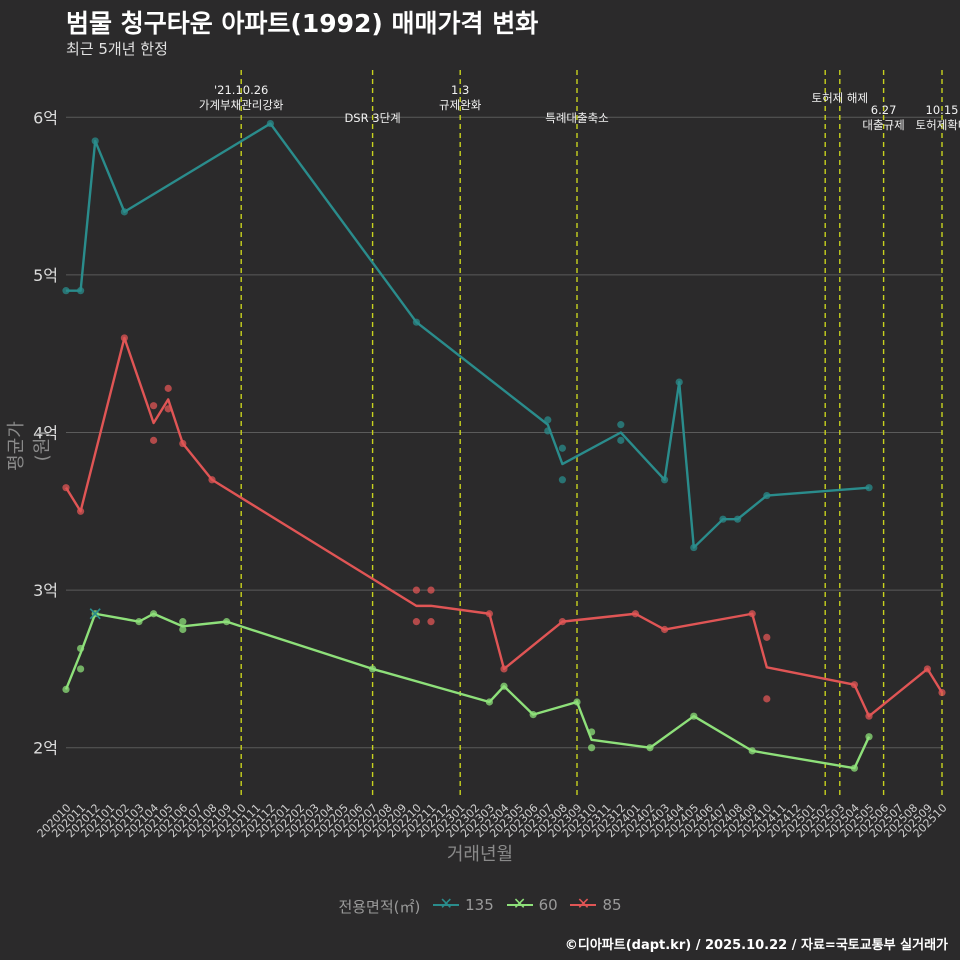 The image size is (960, 960). I want to click on event-label-line: 대출규제, so click(883, 125).